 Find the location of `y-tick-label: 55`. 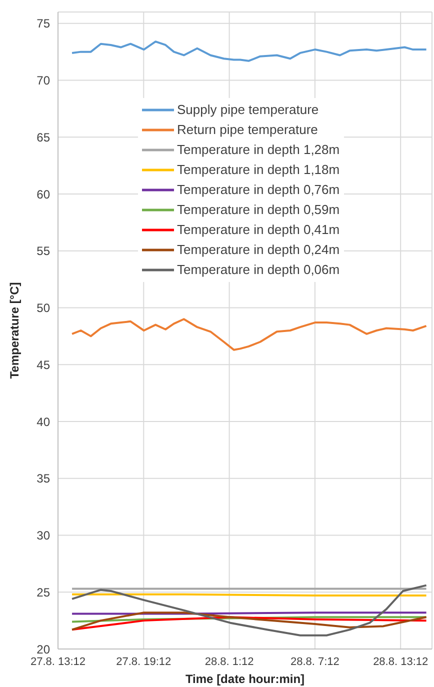

y-tick-label: 55 is located at coordinates (43, 251).